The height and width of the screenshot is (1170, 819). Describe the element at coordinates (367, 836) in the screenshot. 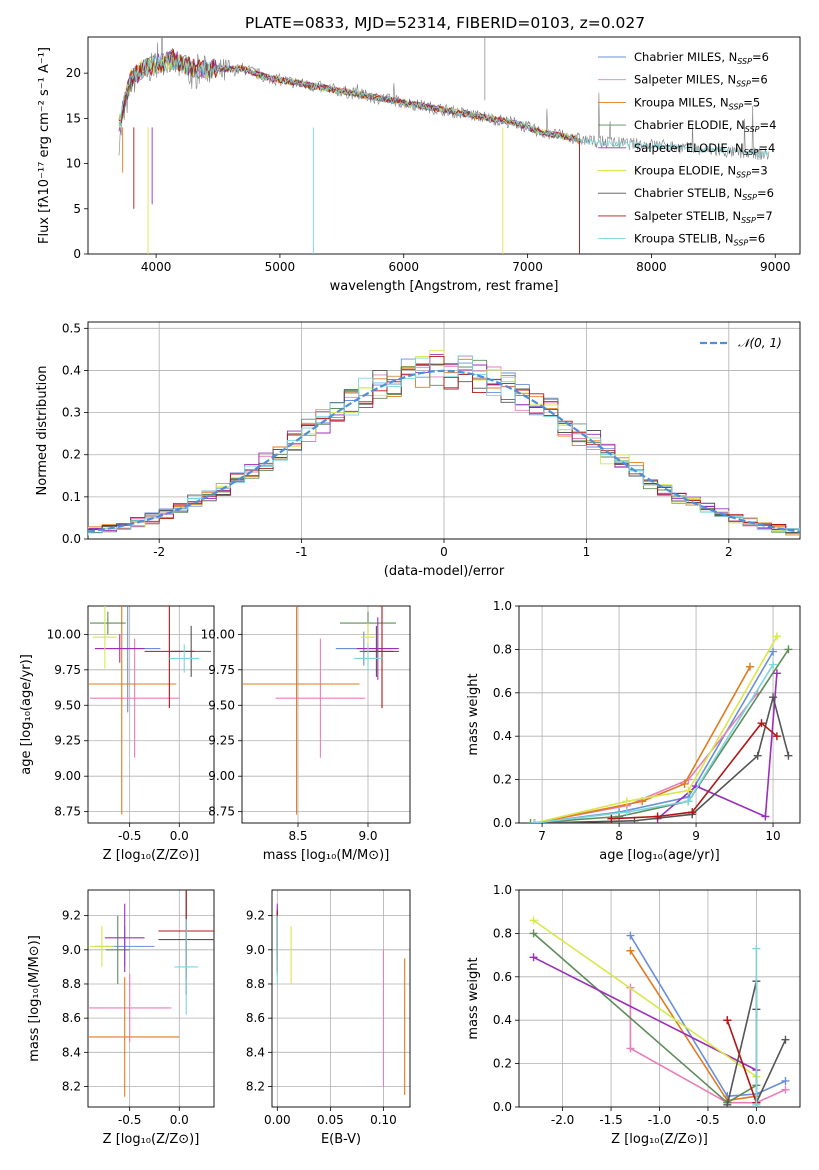

I see `x-tick-label: 9.0` at that location.